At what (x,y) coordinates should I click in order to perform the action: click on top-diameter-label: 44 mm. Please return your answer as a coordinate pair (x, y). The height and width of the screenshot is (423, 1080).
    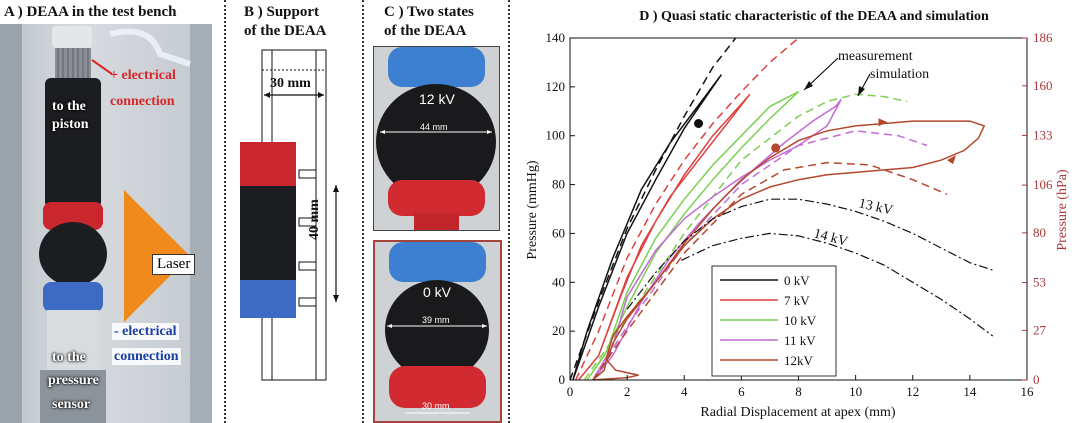
    Looking at the image, I should click on (434, 127).